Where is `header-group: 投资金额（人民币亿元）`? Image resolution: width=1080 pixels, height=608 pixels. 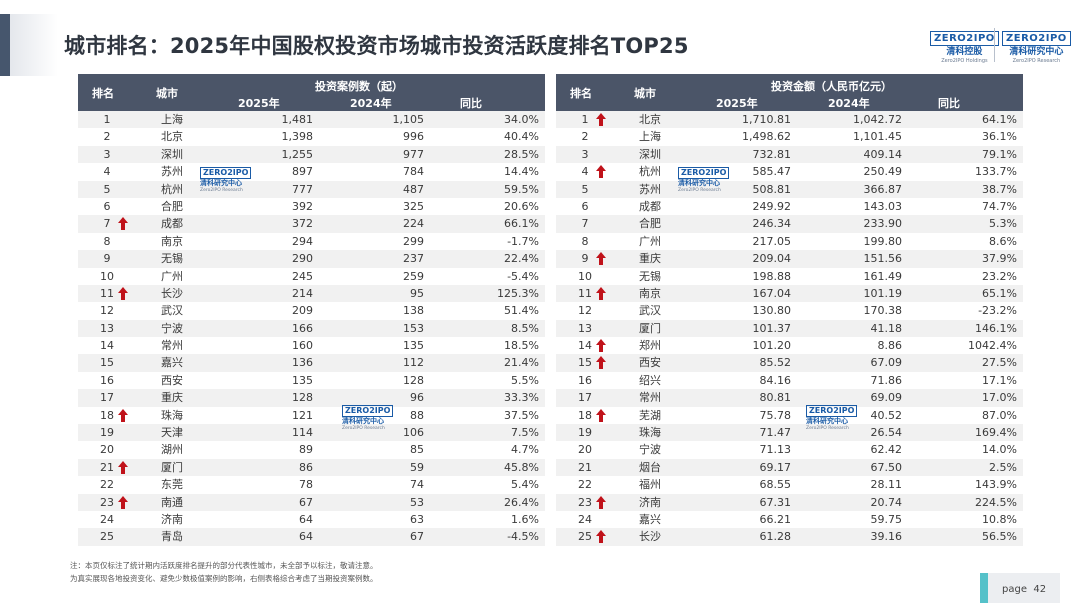
header-group: 投资金额（人民币亿元） is located at coordinates (831, 86).